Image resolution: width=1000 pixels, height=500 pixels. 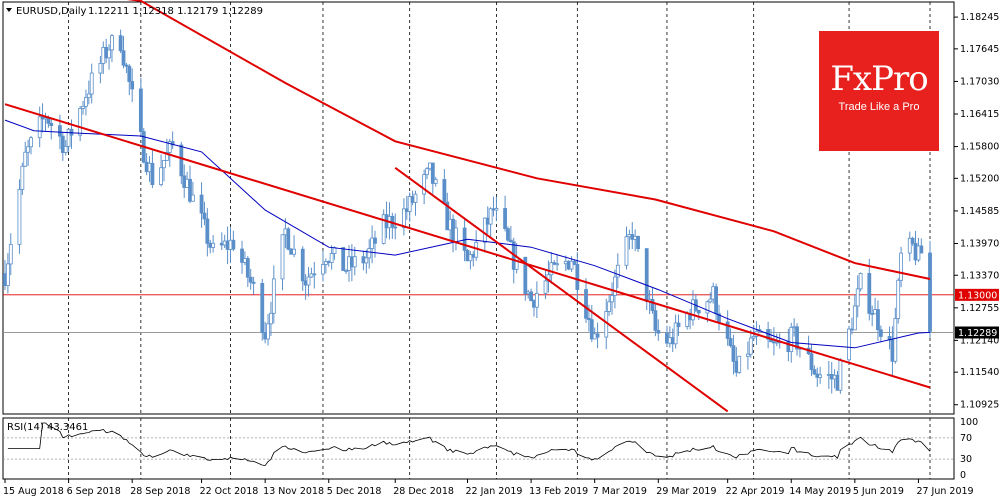 What do you see at coordinates (969, 449) in the screenshot?
I see `rsi-axis: 100 70 30 0` at bounding box center [969, 449].